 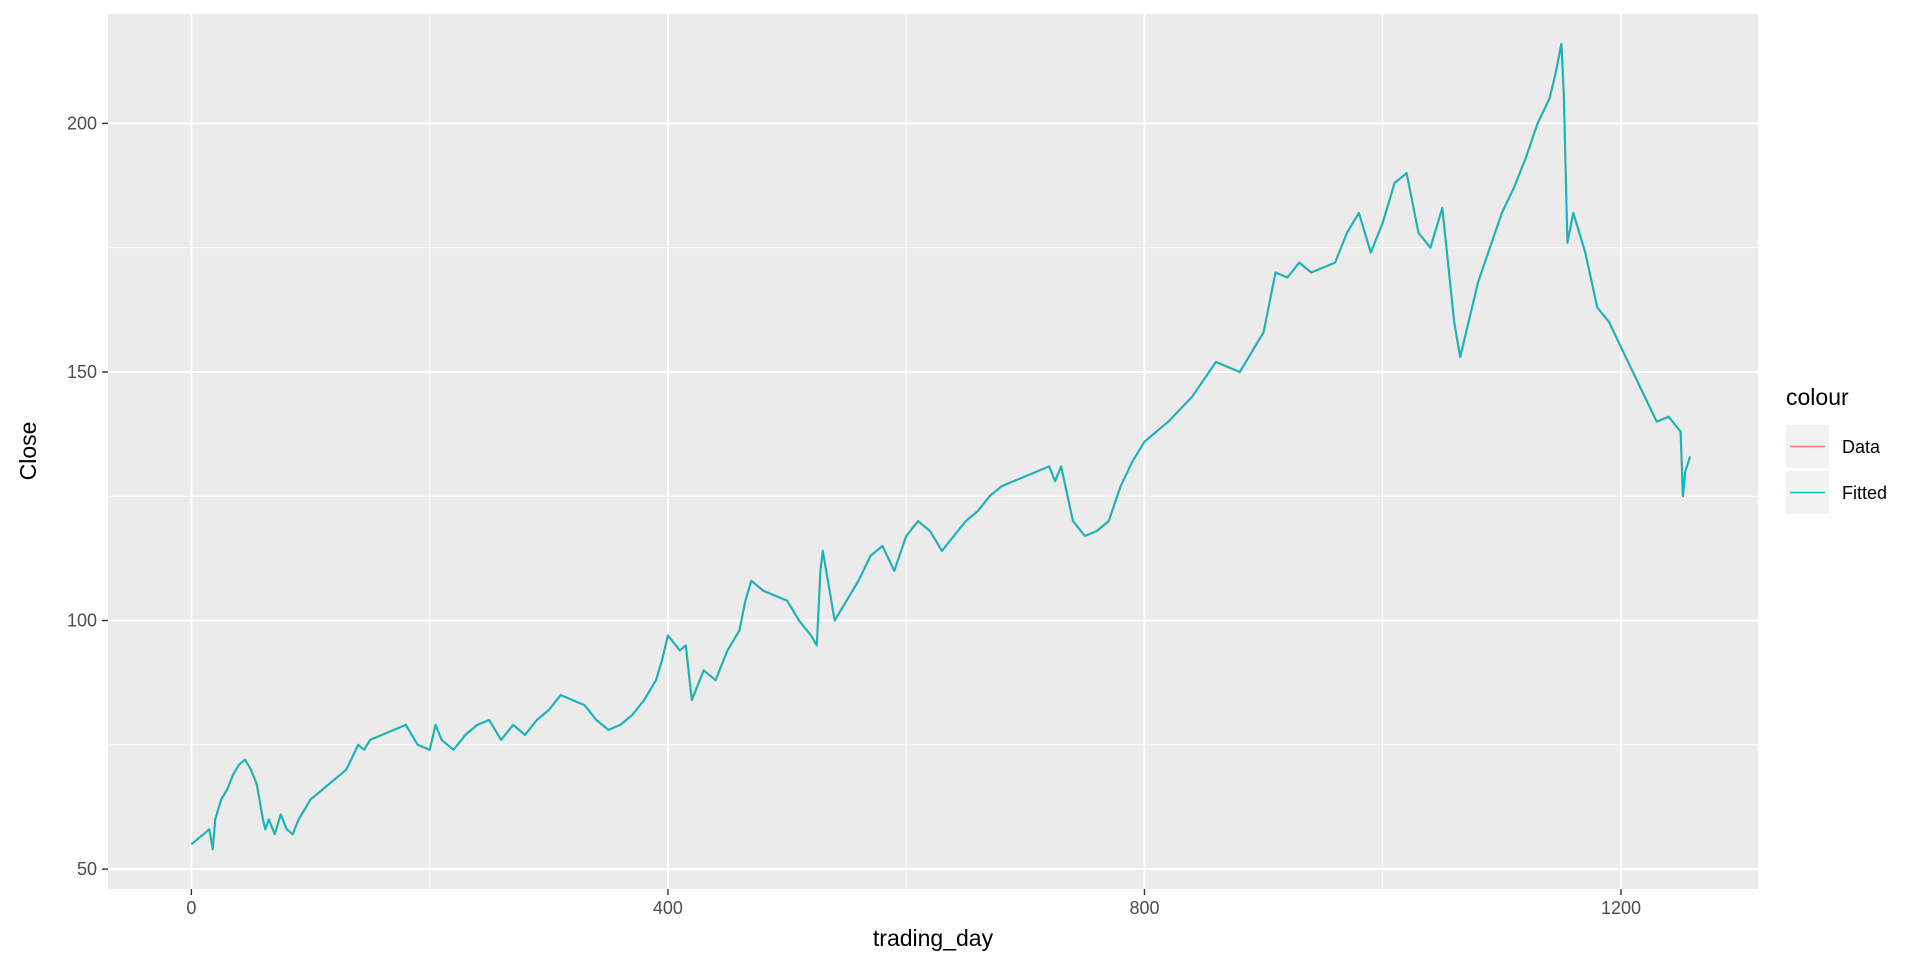 I want to click on y-tick-label: 50, so click(x=87, y=869).